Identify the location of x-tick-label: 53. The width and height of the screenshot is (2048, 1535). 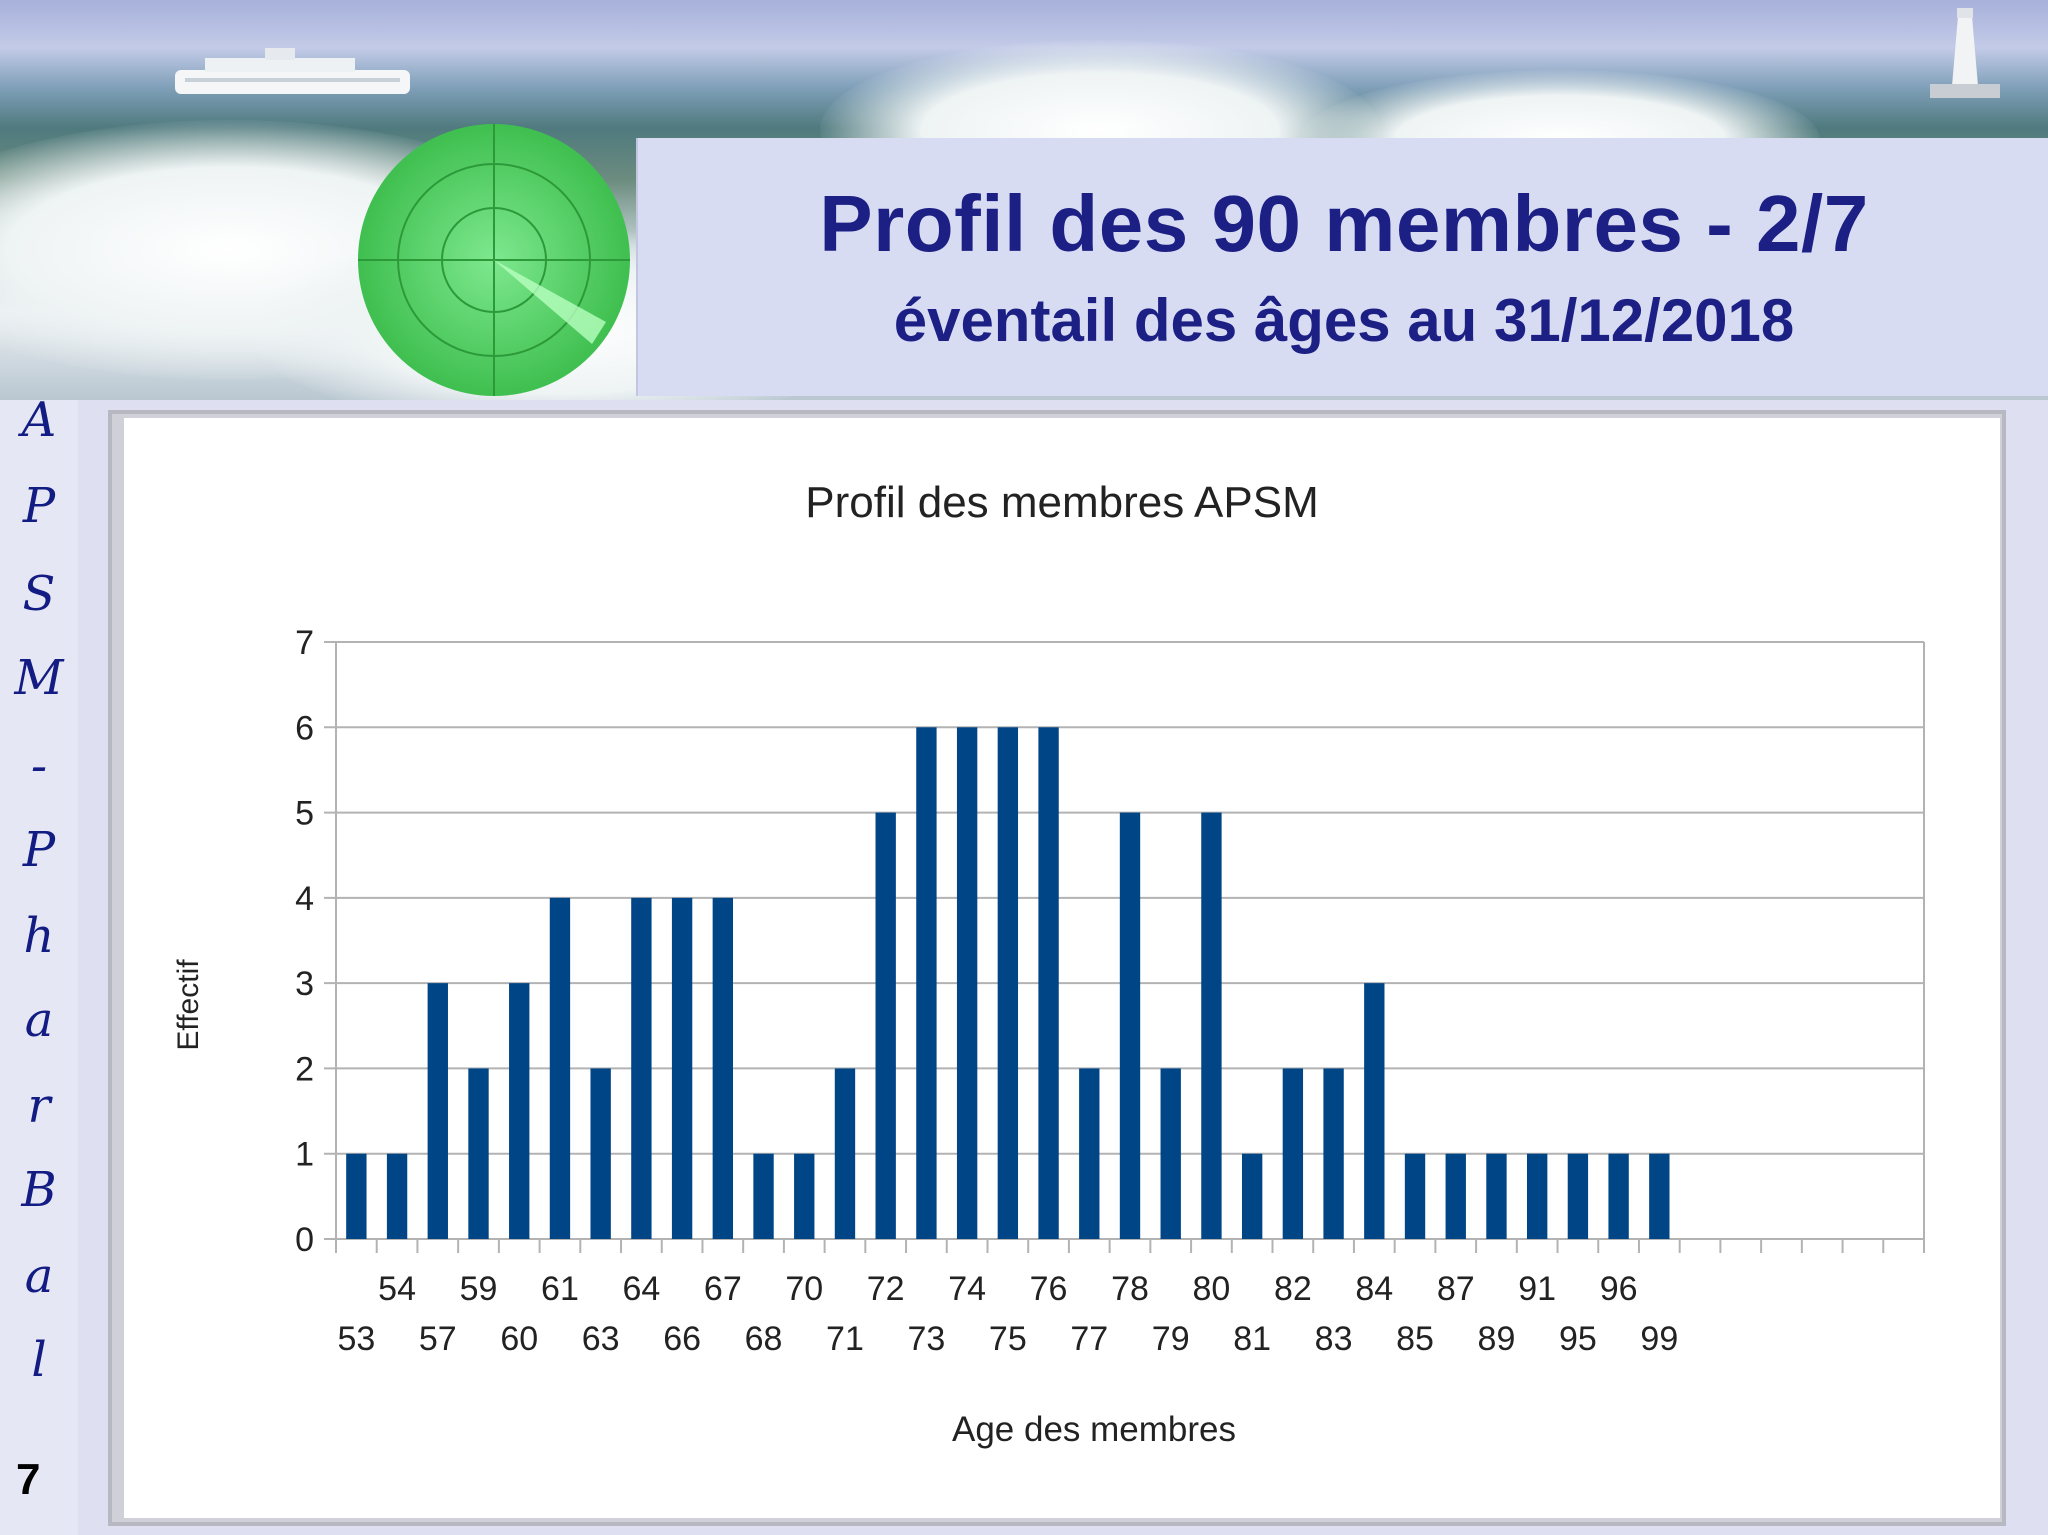
(356, 1339).